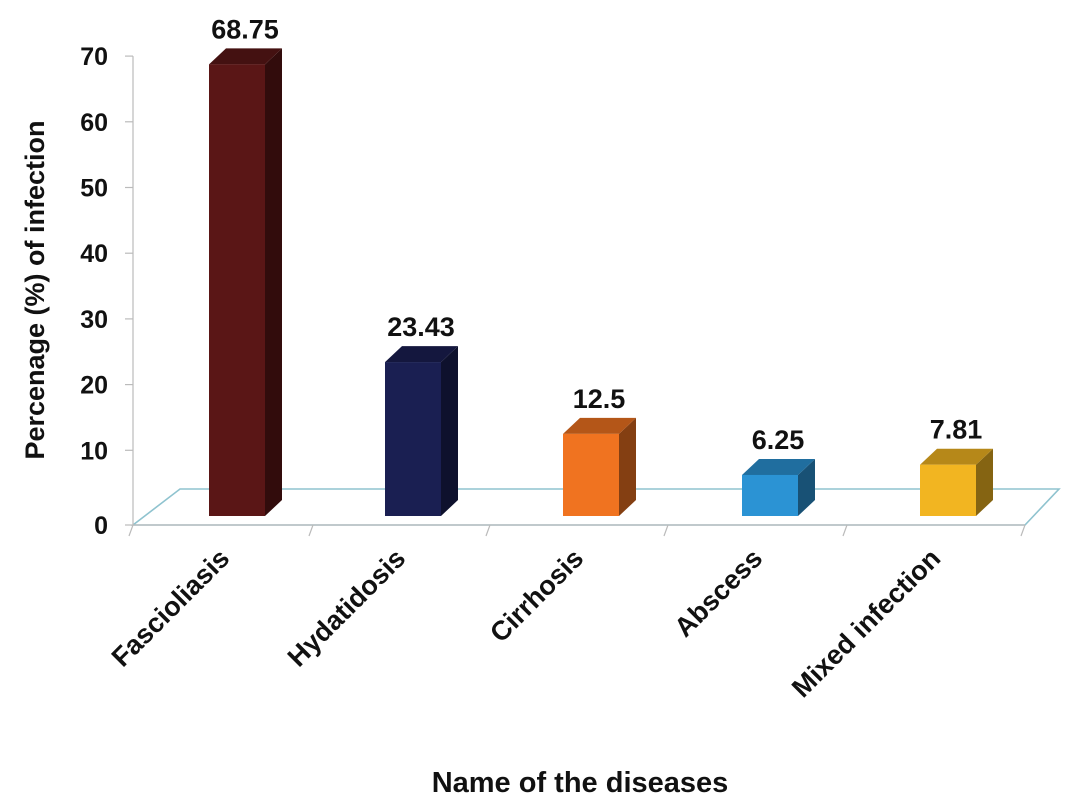 Image resolution: width=1067 pixels, height=812 pixels. What do you see at coordinates (94, 57) in the screenshot?
I see `y-tick-label: 70` at bounding box center [94, 57].